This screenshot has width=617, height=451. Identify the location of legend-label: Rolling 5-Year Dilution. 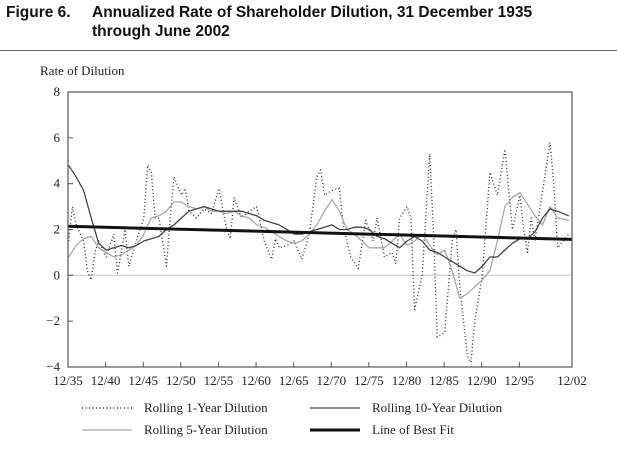
(206, 429).